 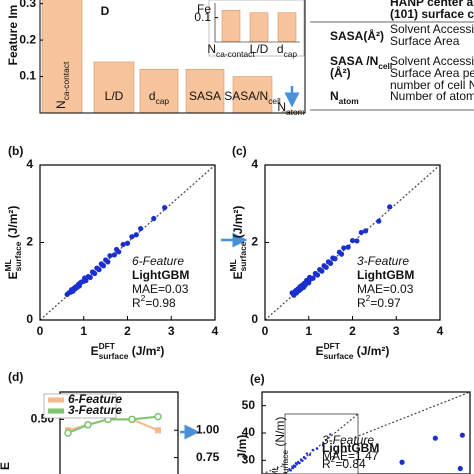 I want to click on table-desc: Surface Area, so click(x=425, y=41).